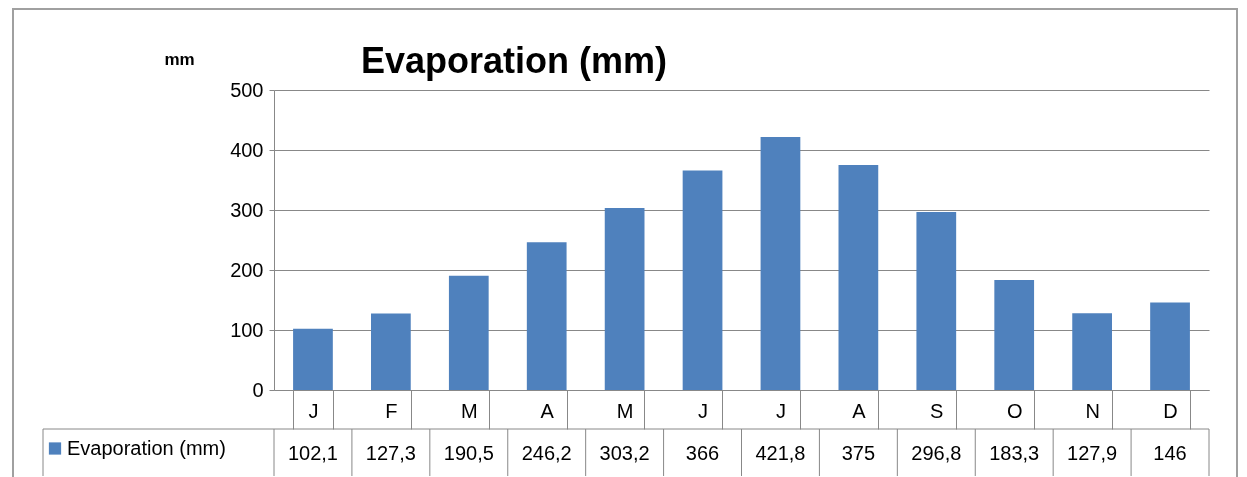  Describe the element at coordinates (391, 410) in the screenshot. I see `x-tick-label: F` at that location.